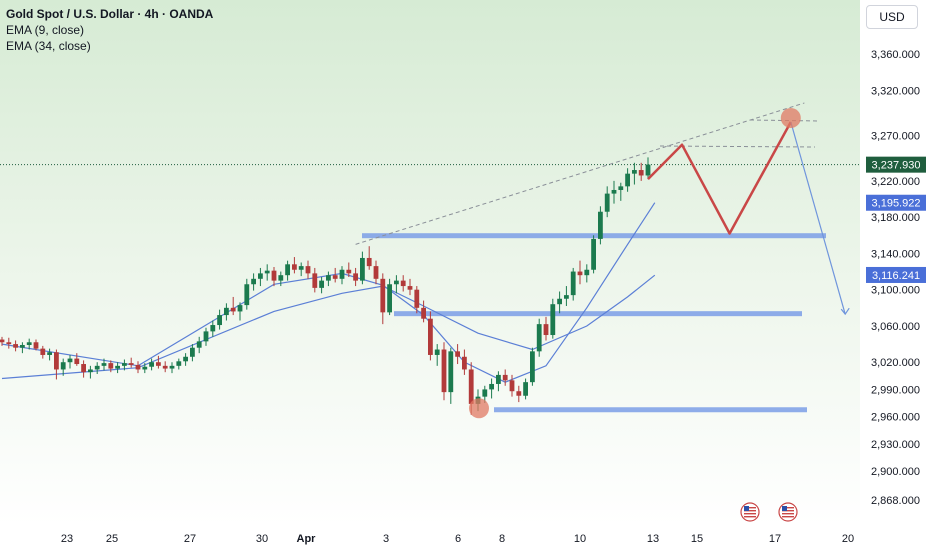  Describe the element at coordinates (110, 14) in the screenshot. I see `legend-symbol-title: Gold Spot / U.S. Dollar · 4h · OANDA` at that location.